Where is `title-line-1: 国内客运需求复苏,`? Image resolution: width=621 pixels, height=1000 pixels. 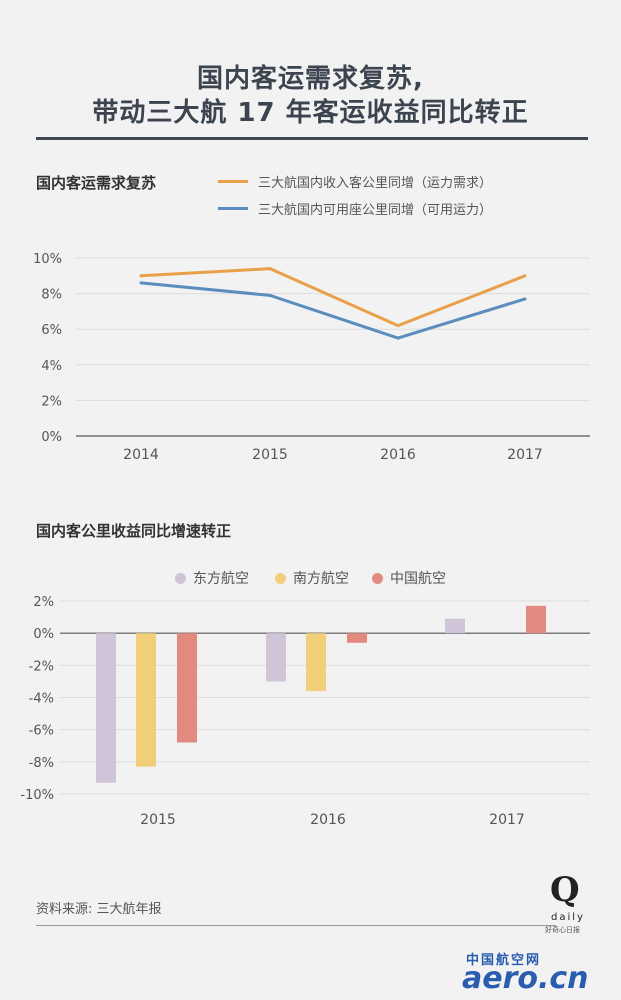
title-line-1: 国内客运需求复苏, is located at coordinates (310, 79).